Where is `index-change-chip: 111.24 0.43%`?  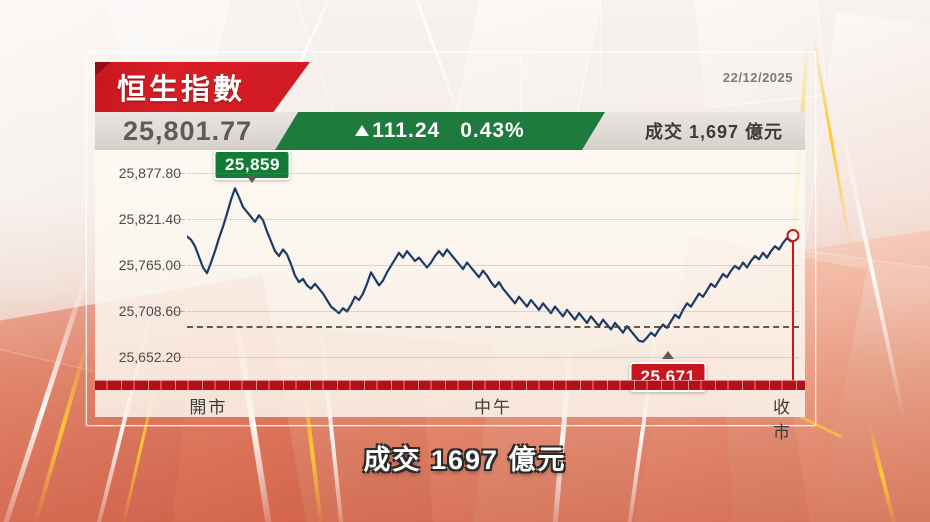 index-change-chip: 111.24 0.43% is located at coordinates (440, 131).